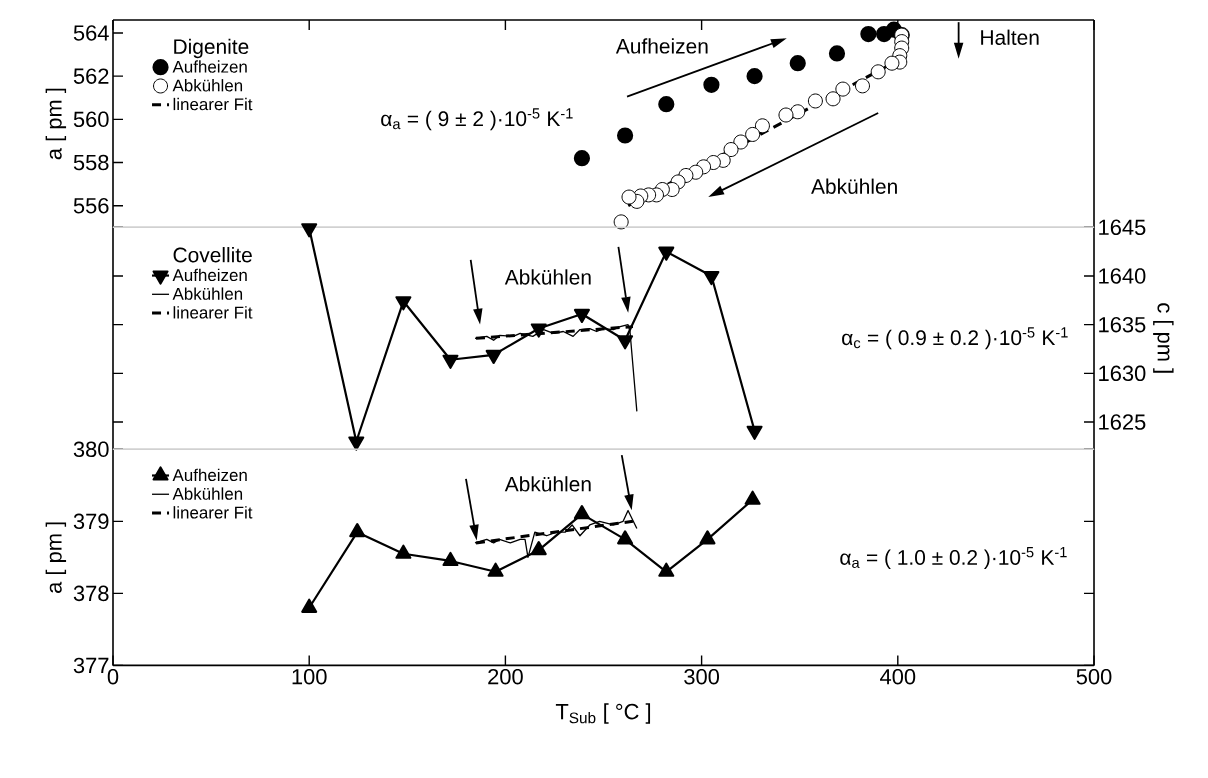  Describe the element at coordinates (211, 48) in the screenshot. I see `legend-title: Digenite` at that location.